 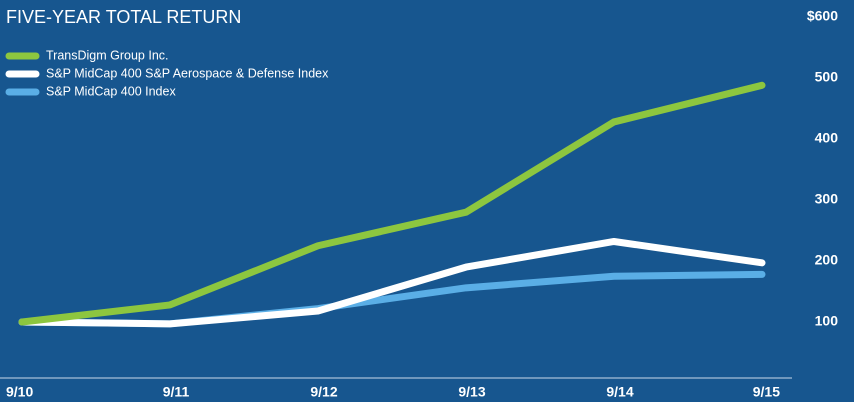 What do you see at coordinates (107, 55) in the screenshot?
I see `legend-label: TransDigm Group Inc.` at bounding box center [107, 55].